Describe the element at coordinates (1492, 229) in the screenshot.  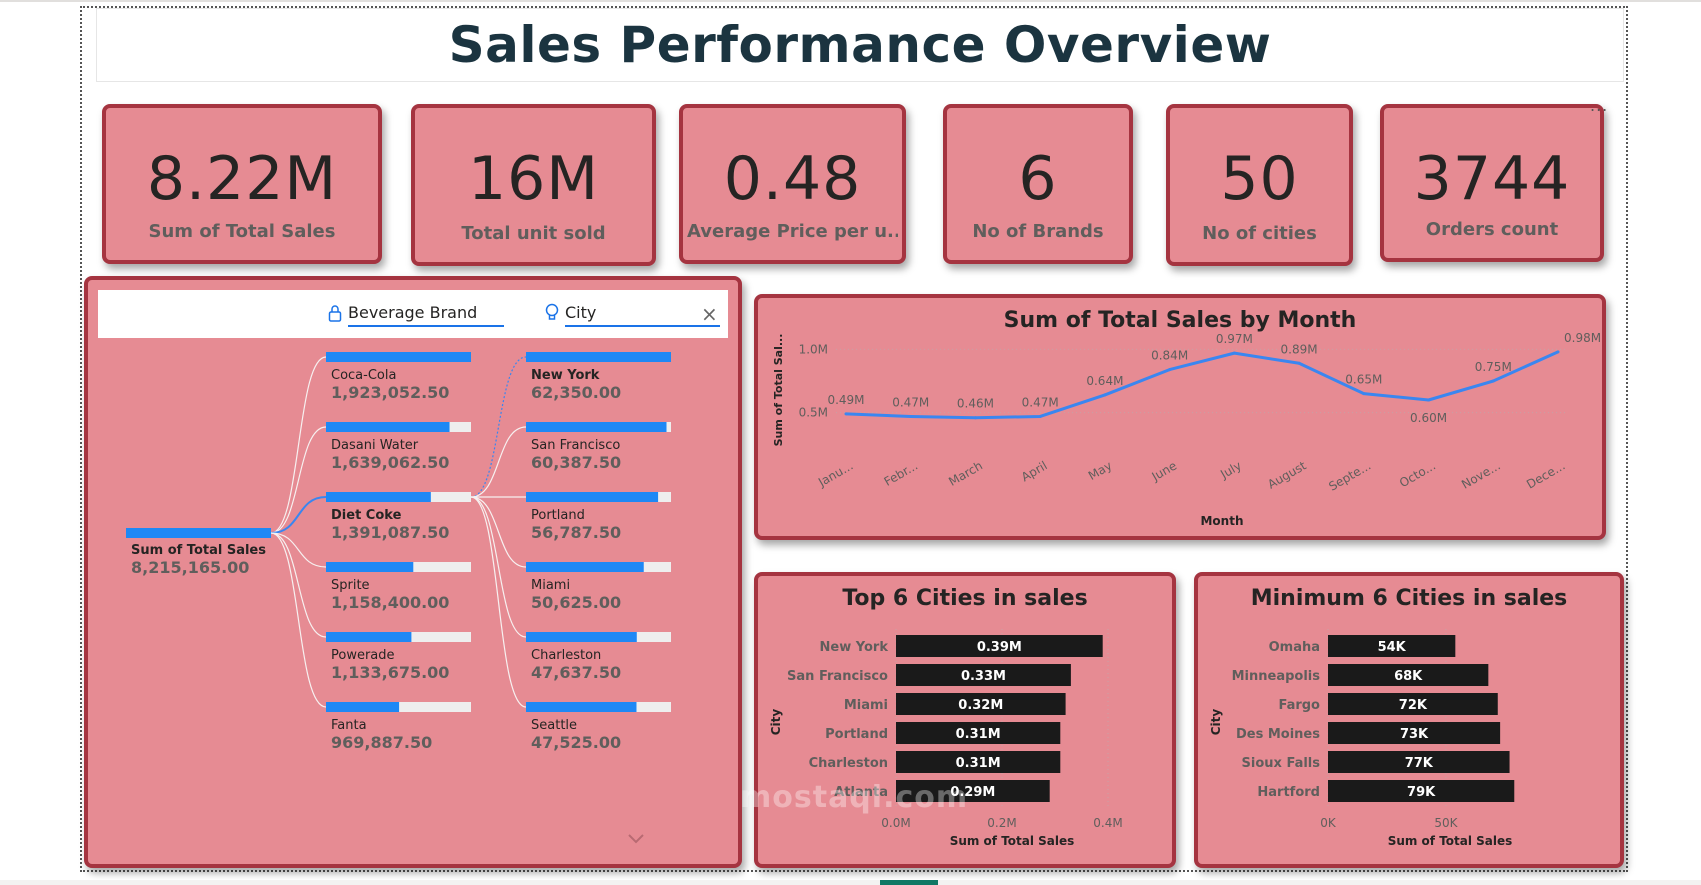
I see `kpi-label: Orders count` at that location.